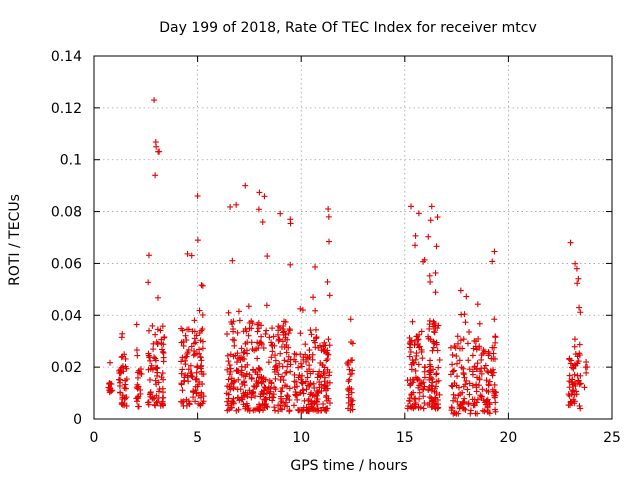  I want to click on x-tick-label: 15, so click(405, 438).